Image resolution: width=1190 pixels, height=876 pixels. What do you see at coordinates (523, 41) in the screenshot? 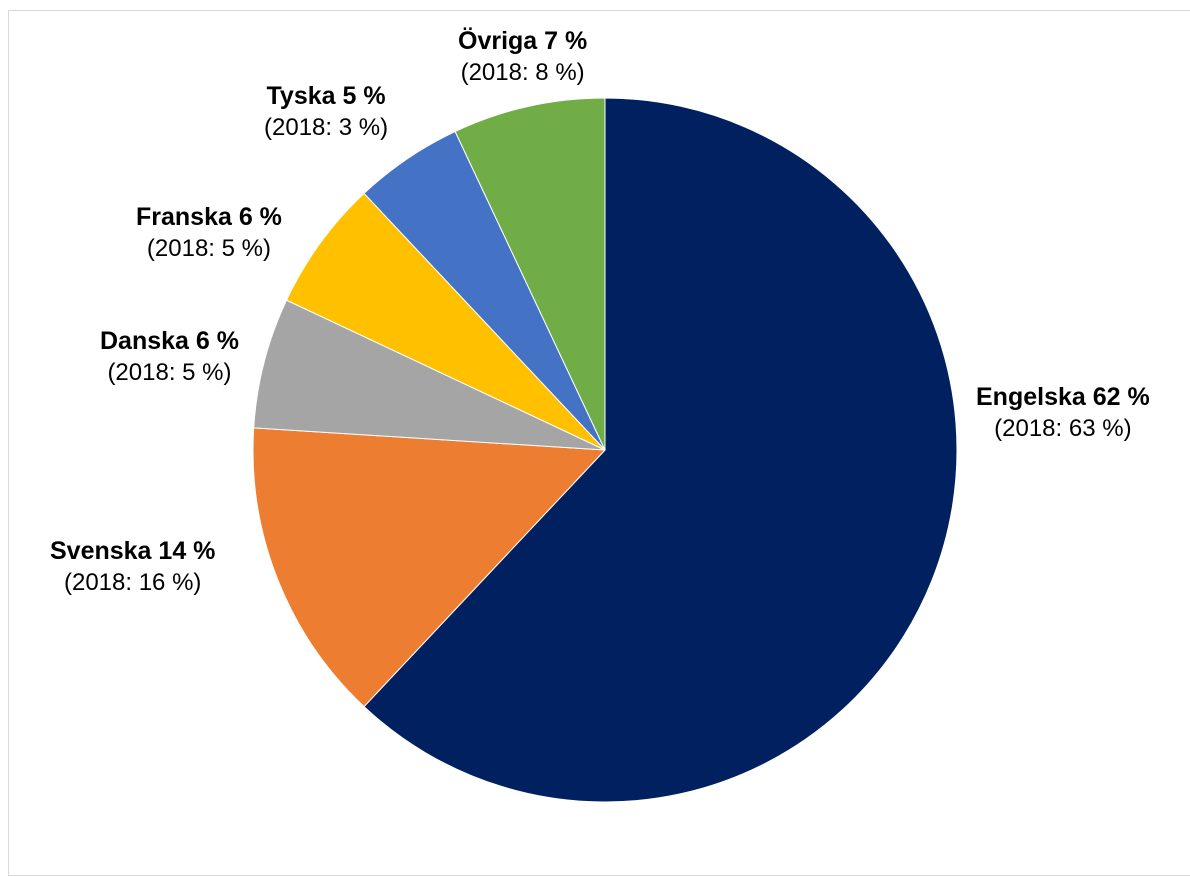
I see `slice-name-ovriga: Övriga 7 %` at bounding box center [523, 41].